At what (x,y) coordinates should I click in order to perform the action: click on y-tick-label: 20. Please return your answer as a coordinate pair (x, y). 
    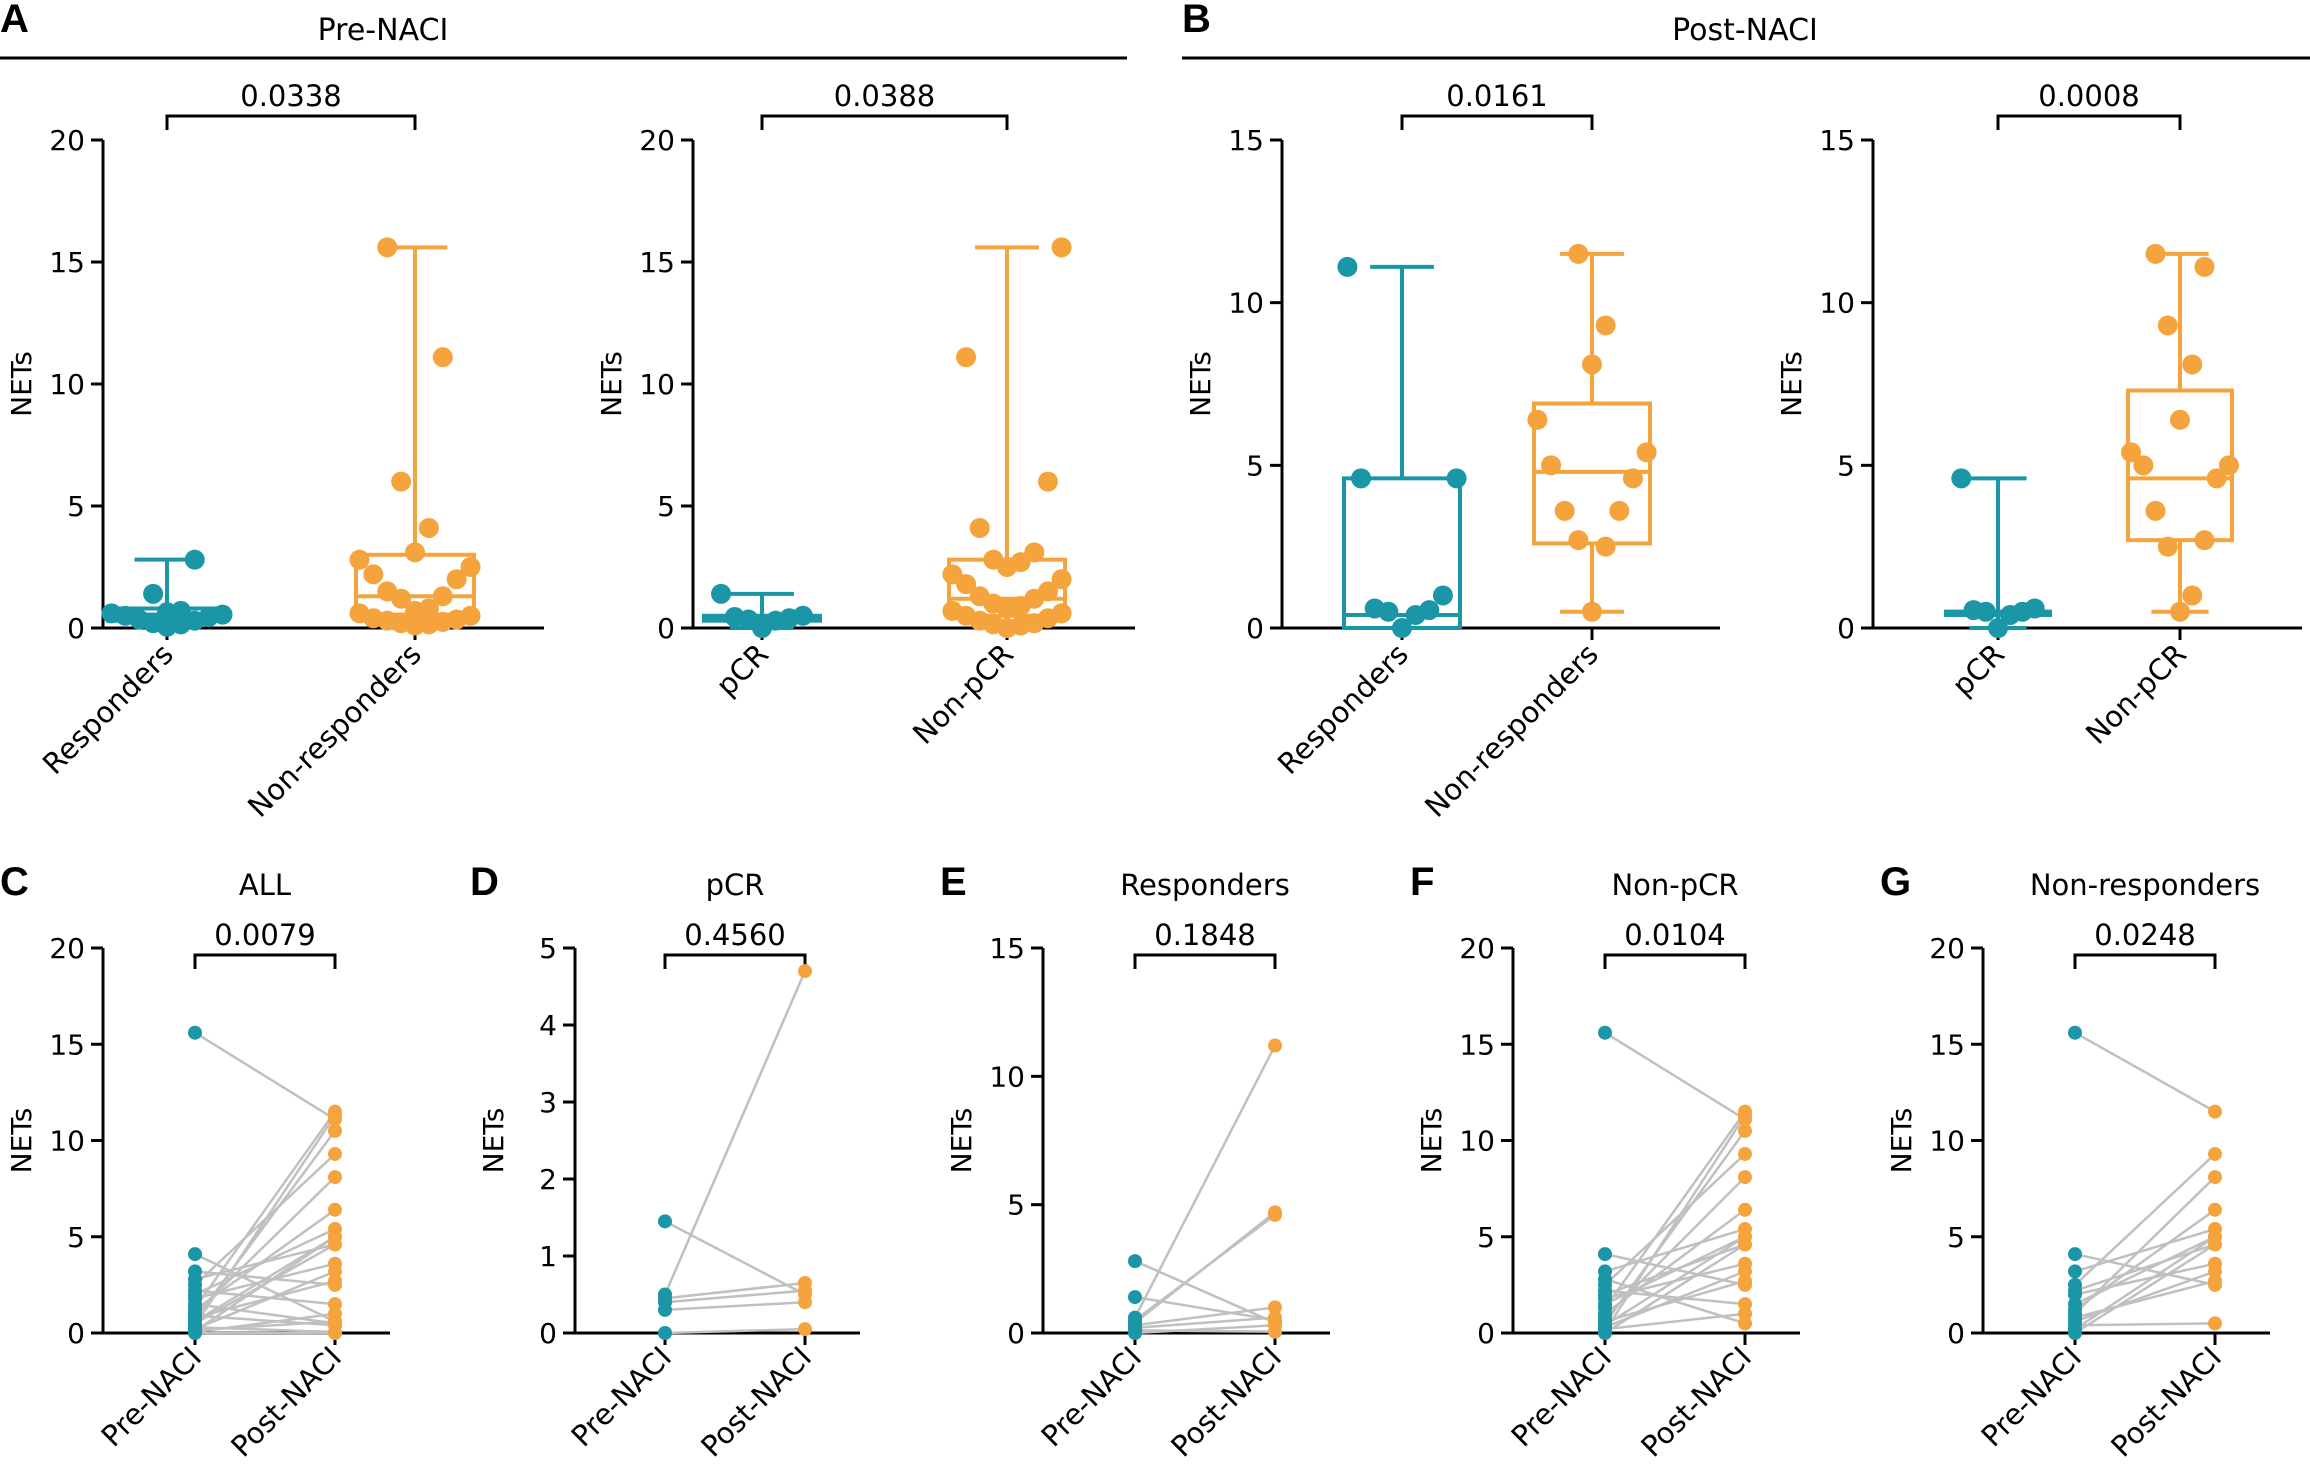
    Looking at the image, I should click on (1477, 948).